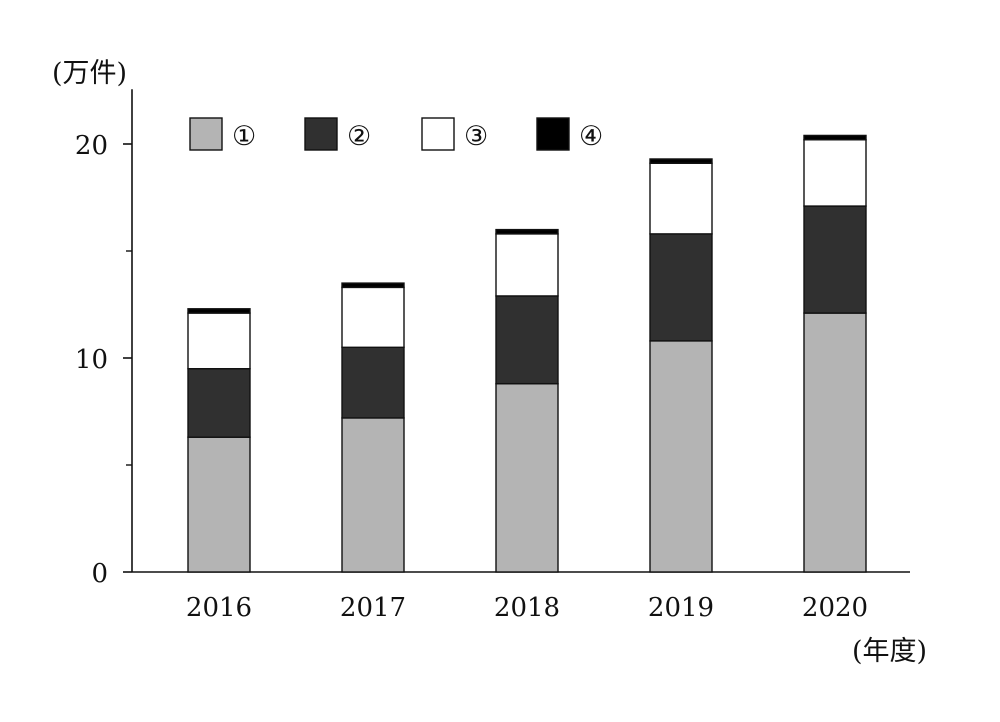  I want to click on bar-segment-2-2020, so click(835, 259).